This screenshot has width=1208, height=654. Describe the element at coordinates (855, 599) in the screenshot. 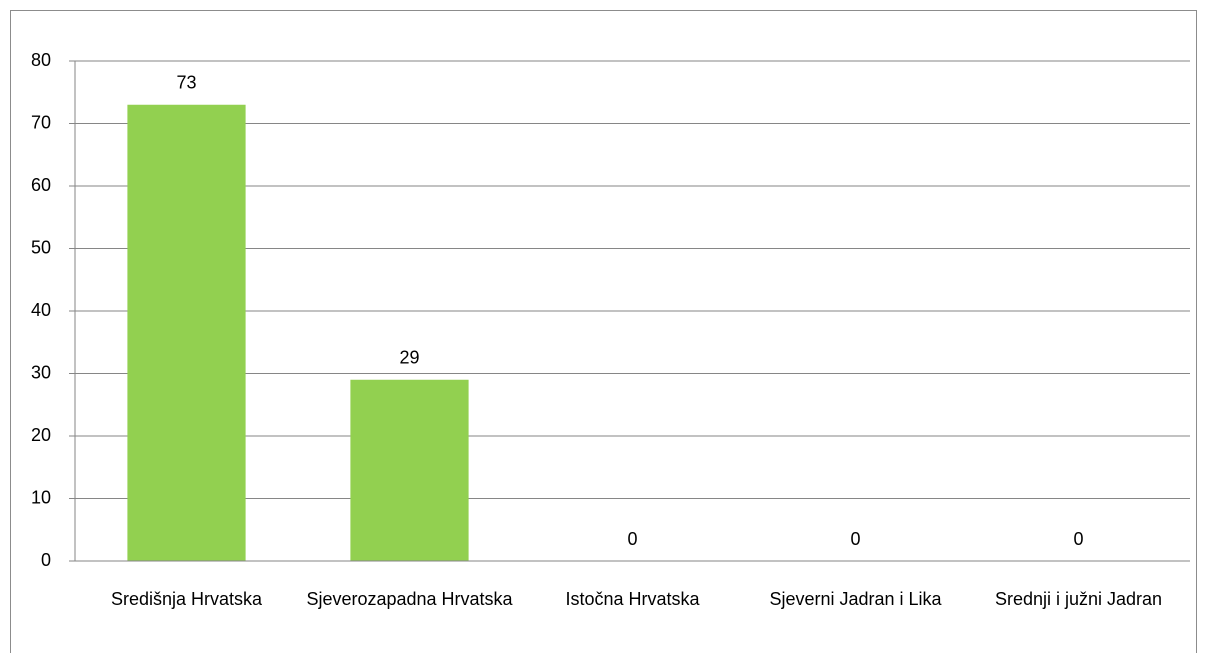

I see `x-tick-label: Sjeverni Jadran i Lika` at that location.